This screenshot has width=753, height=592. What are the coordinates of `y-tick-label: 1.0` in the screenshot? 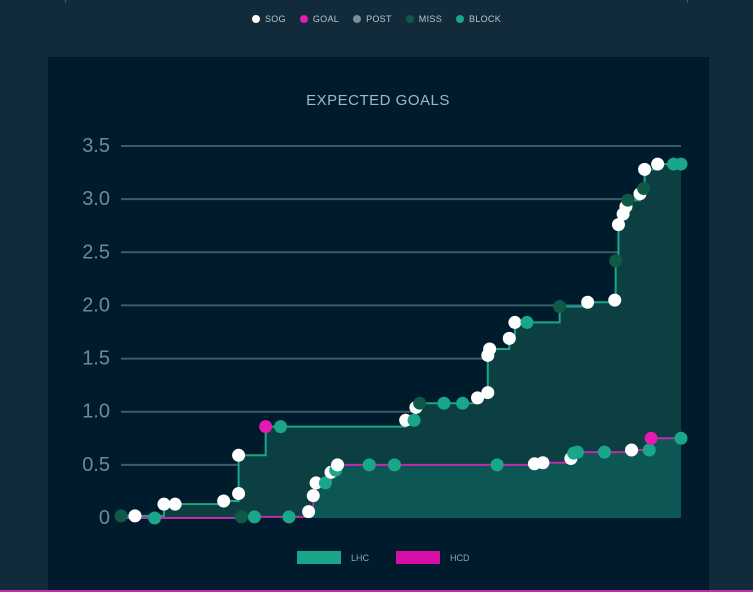 It's located at (96, 412).